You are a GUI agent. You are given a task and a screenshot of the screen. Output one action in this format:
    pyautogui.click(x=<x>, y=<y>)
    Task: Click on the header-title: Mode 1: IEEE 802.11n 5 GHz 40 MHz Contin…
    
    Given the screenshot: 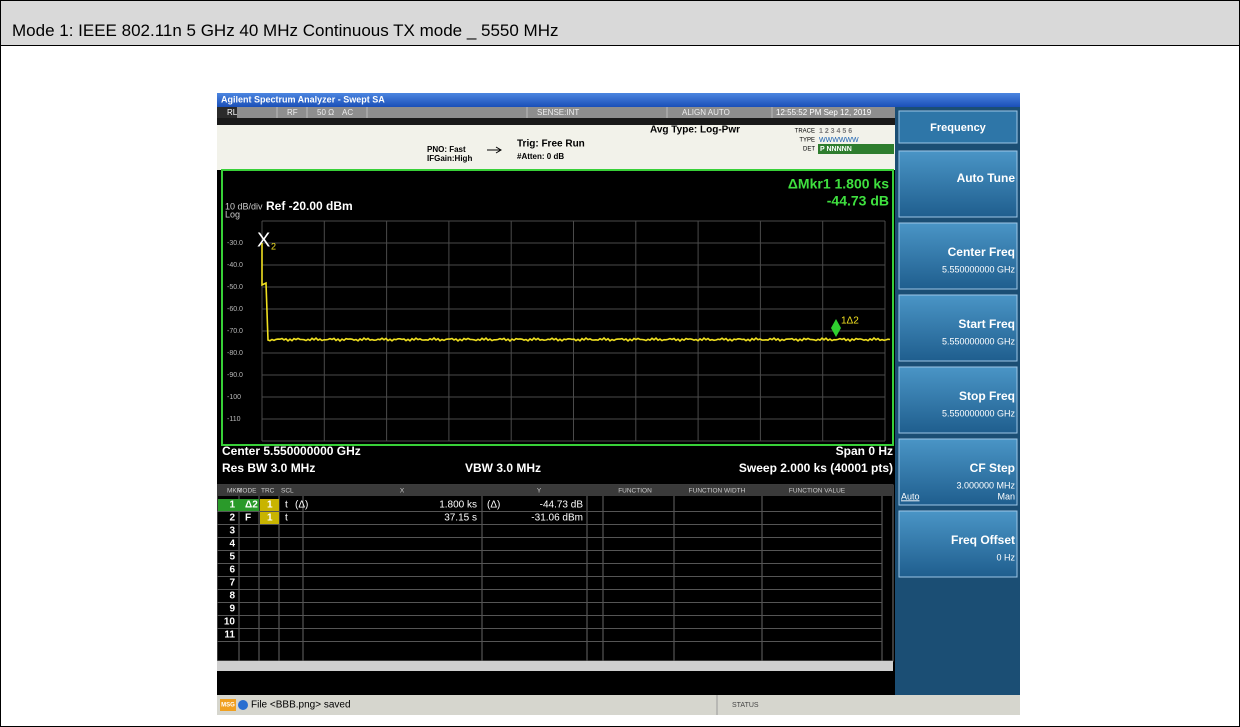 What is the action you would take?
    pyautogui.click(x=285, y=30)
    